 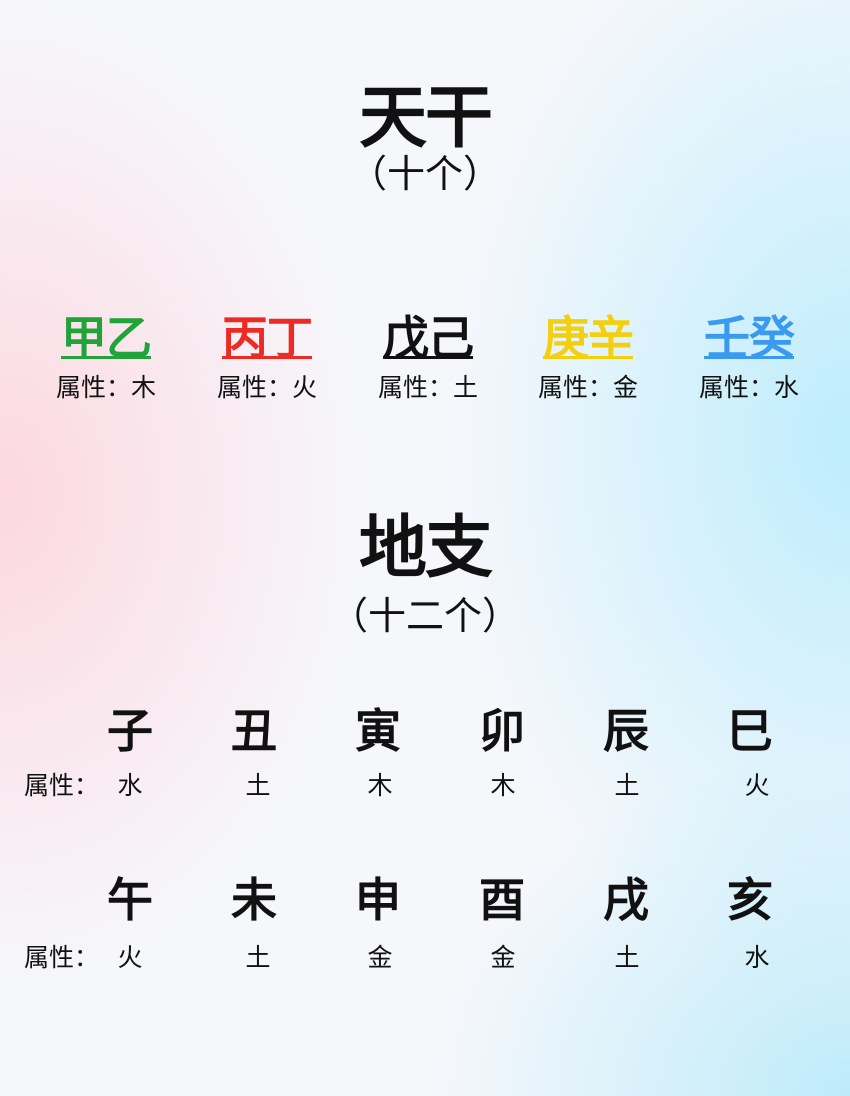 I want to click on stem-pair-chars: 壬癸, so click(x=749, y=338).